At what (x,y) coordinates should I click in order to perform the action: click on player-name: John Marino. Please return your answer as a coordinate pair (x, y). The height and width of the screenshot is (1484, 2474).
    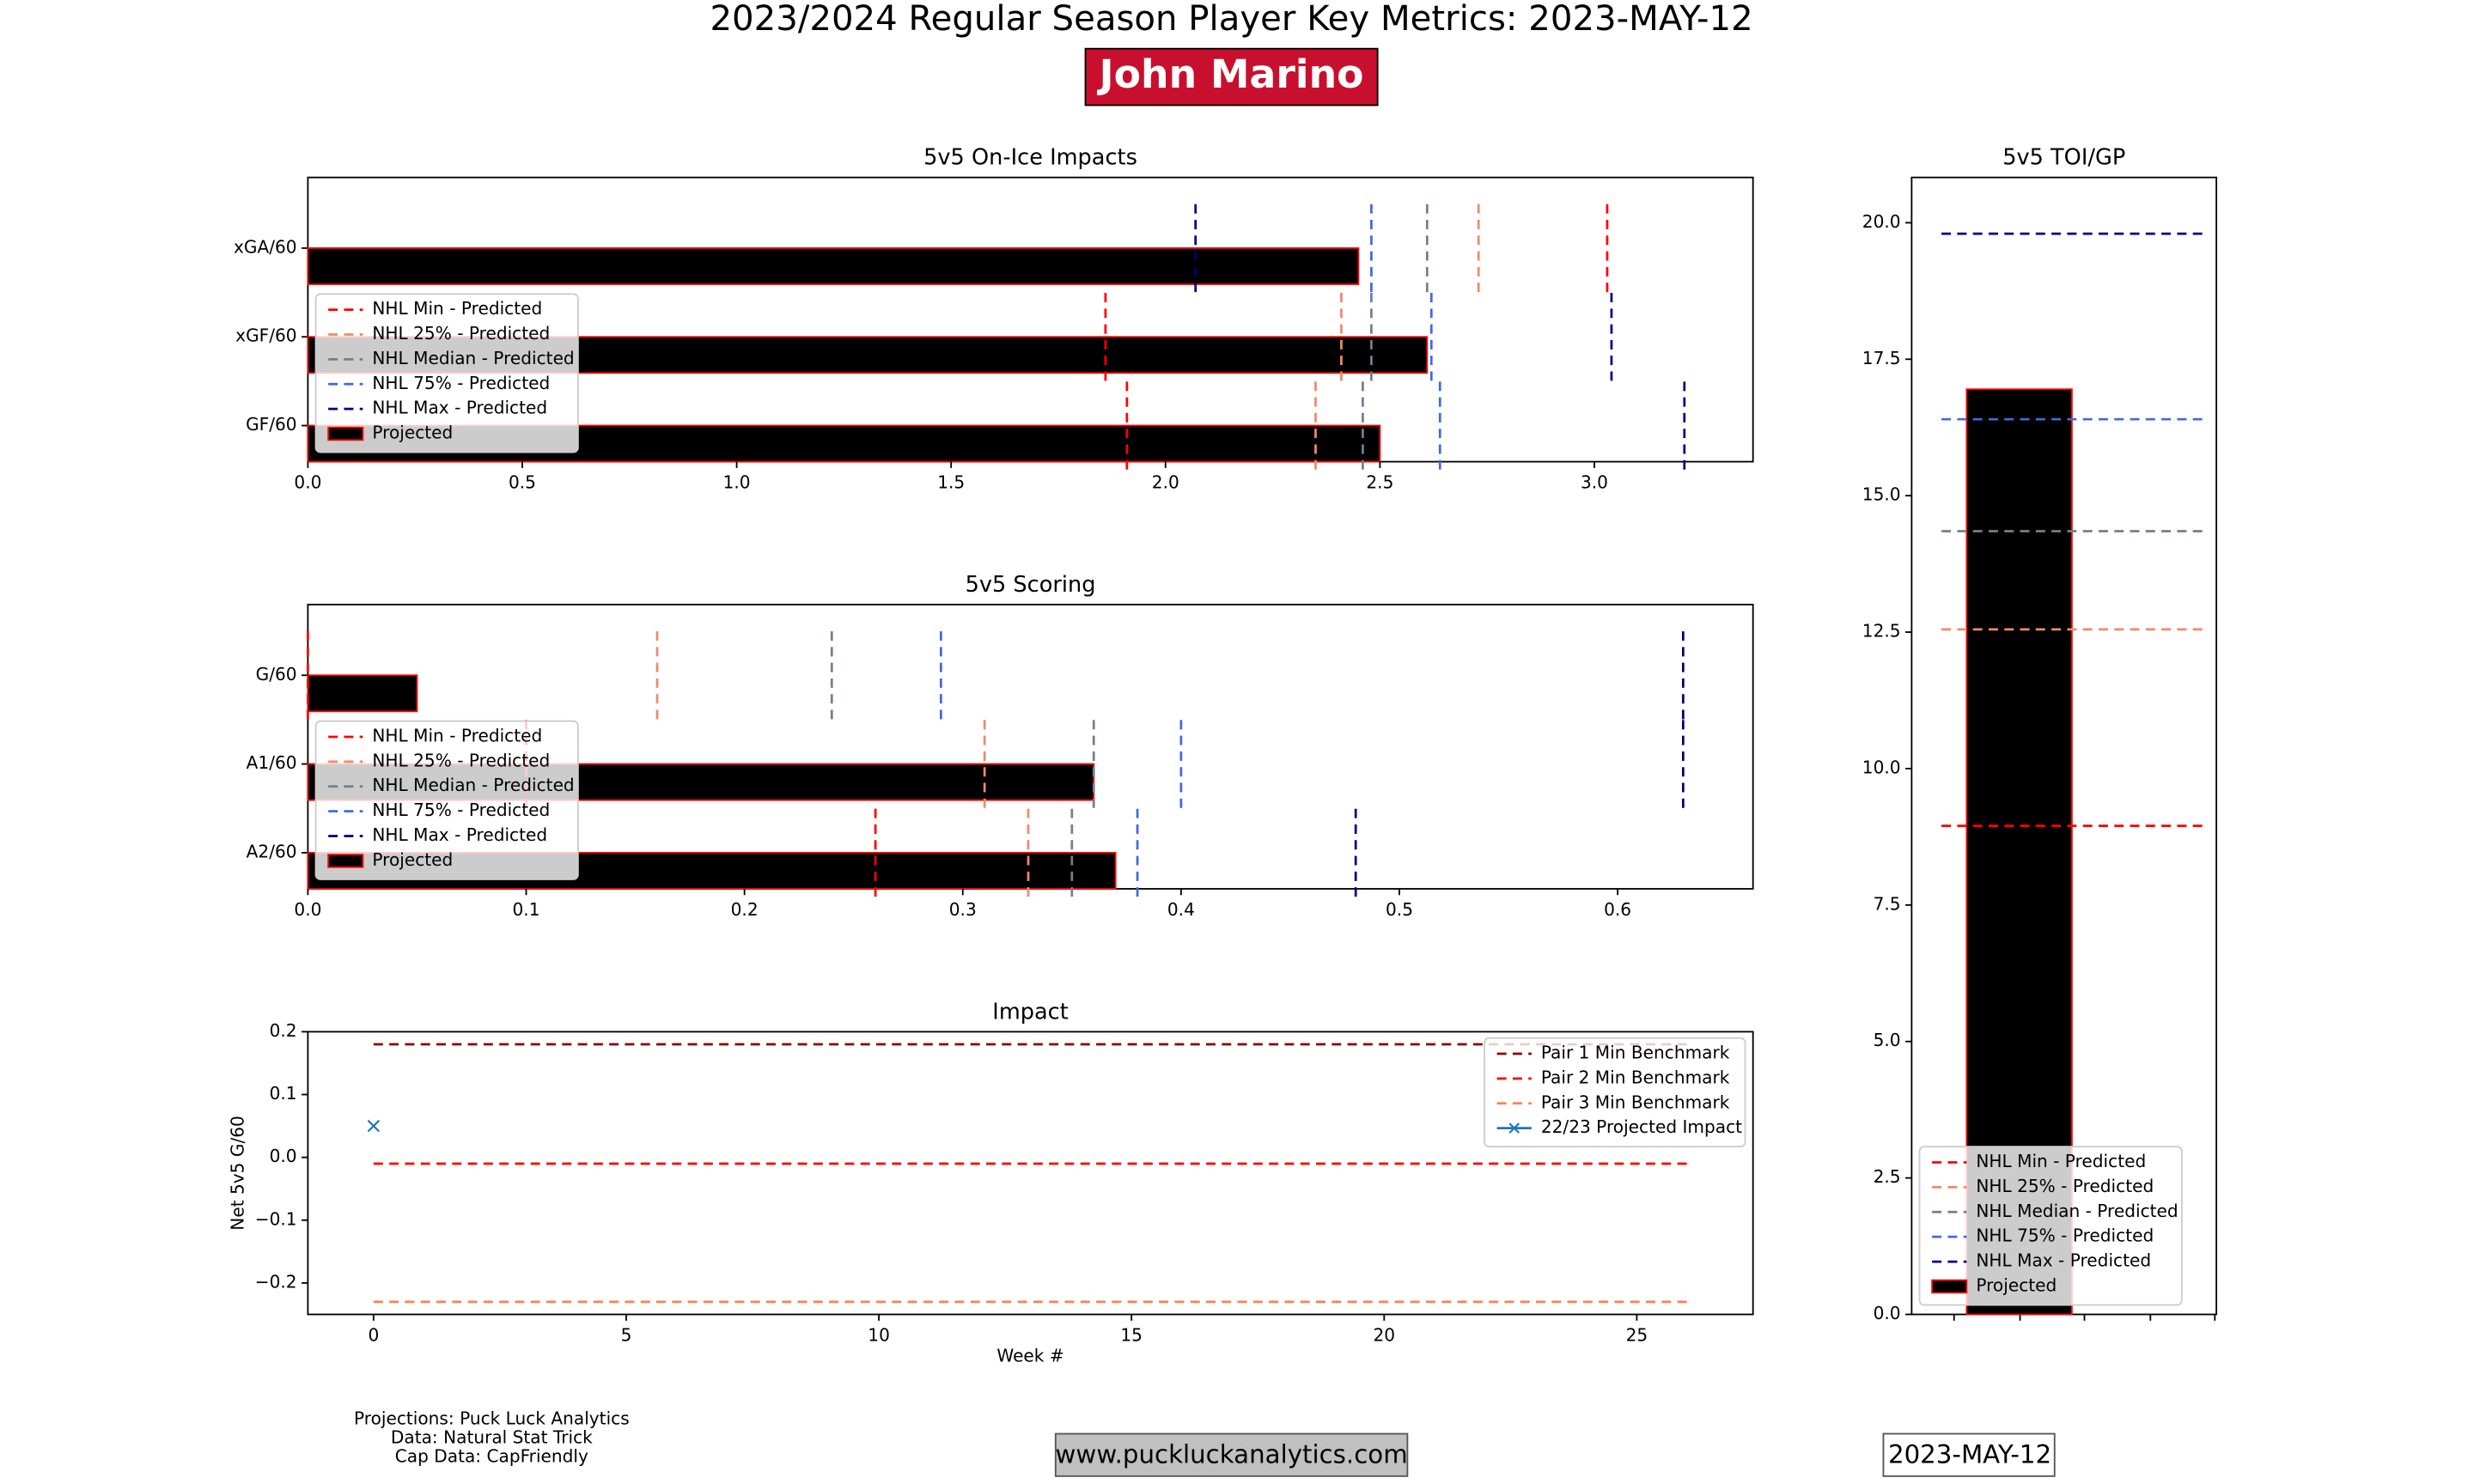
    Looking at the image, I should click on (1230, 75).